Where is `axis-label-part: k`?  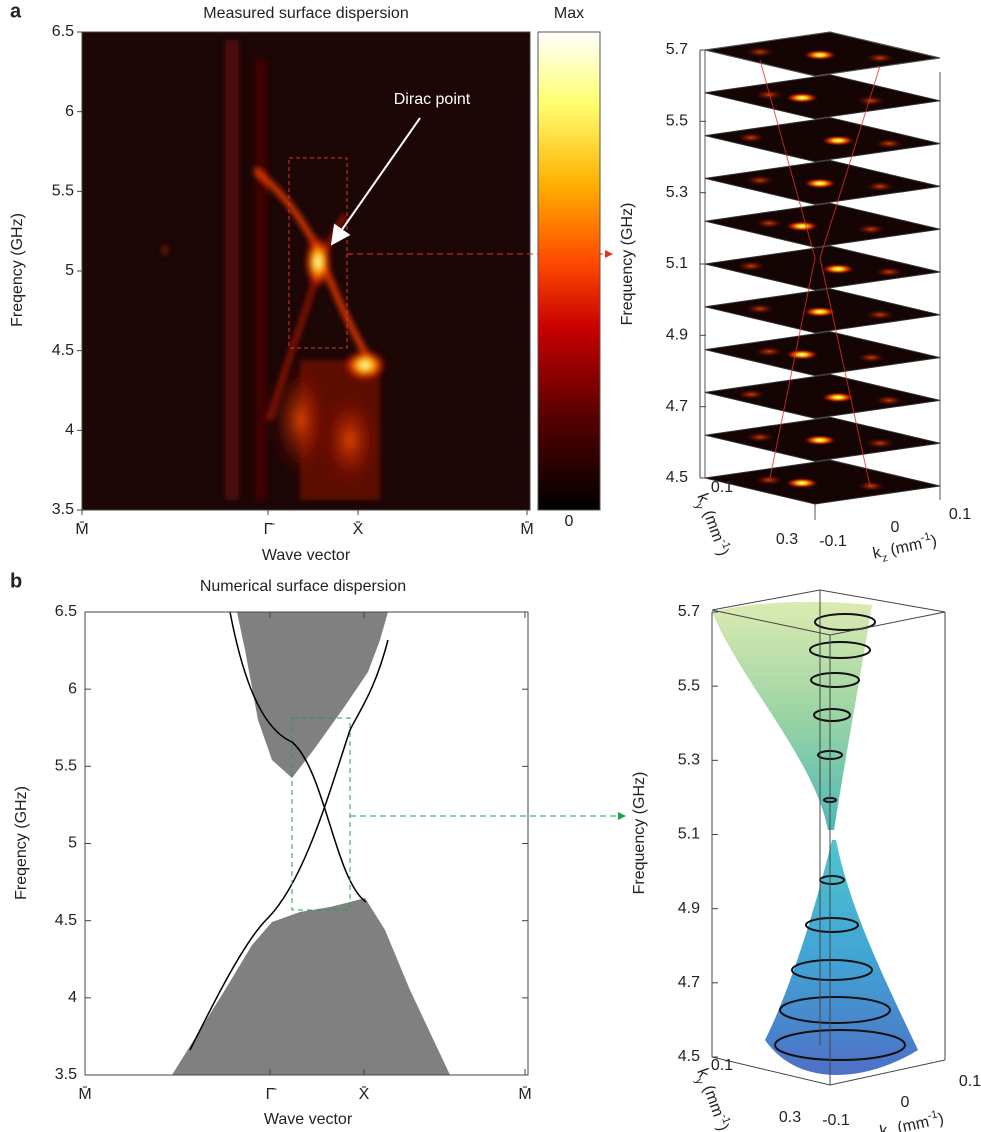
axis-label-part: k is located at coordinates (884, 1127).